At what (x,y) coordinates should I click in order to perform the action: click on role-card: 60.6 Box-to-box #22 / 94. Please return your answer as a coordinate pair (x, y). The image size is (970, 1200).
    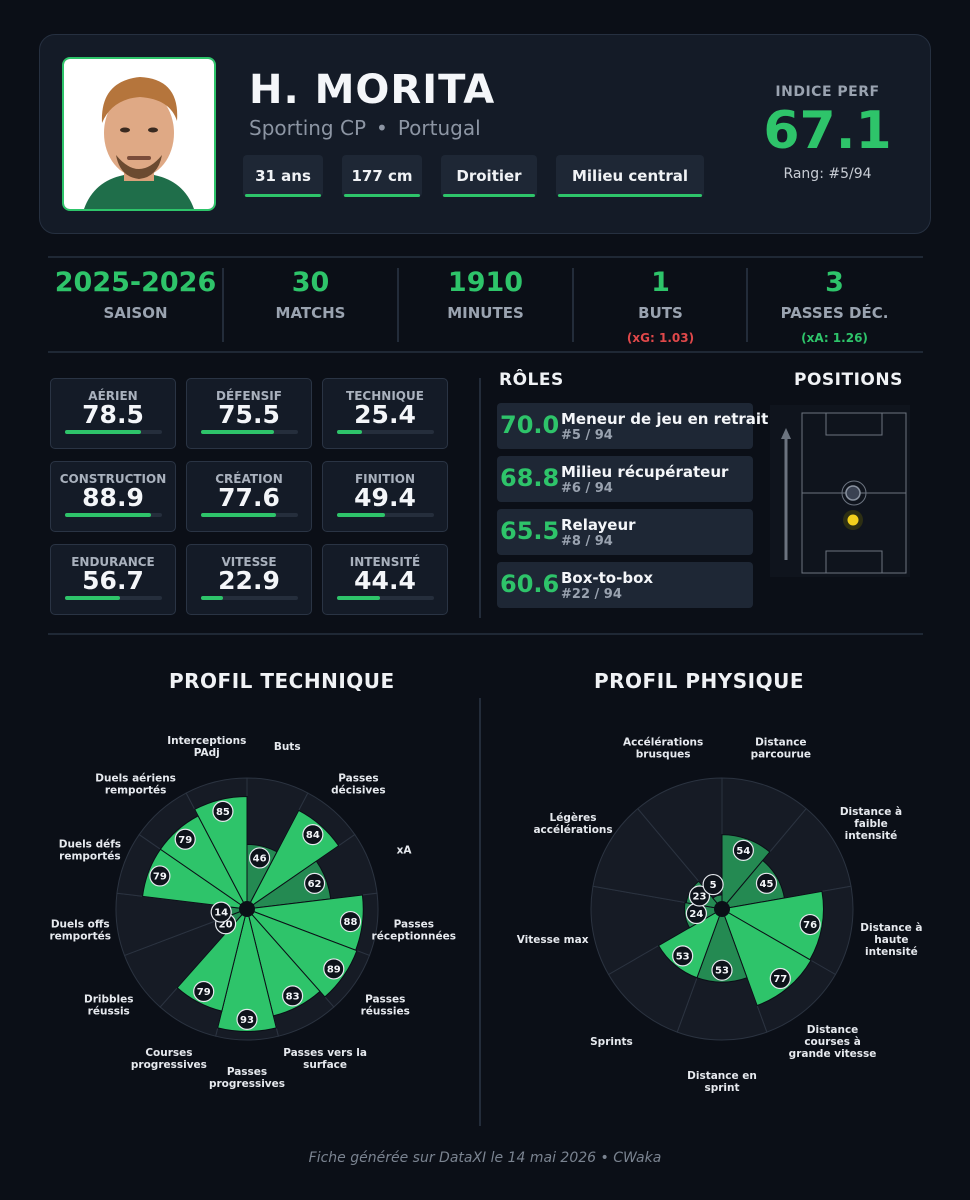
    Looking at the image, I should click on (625, 585).